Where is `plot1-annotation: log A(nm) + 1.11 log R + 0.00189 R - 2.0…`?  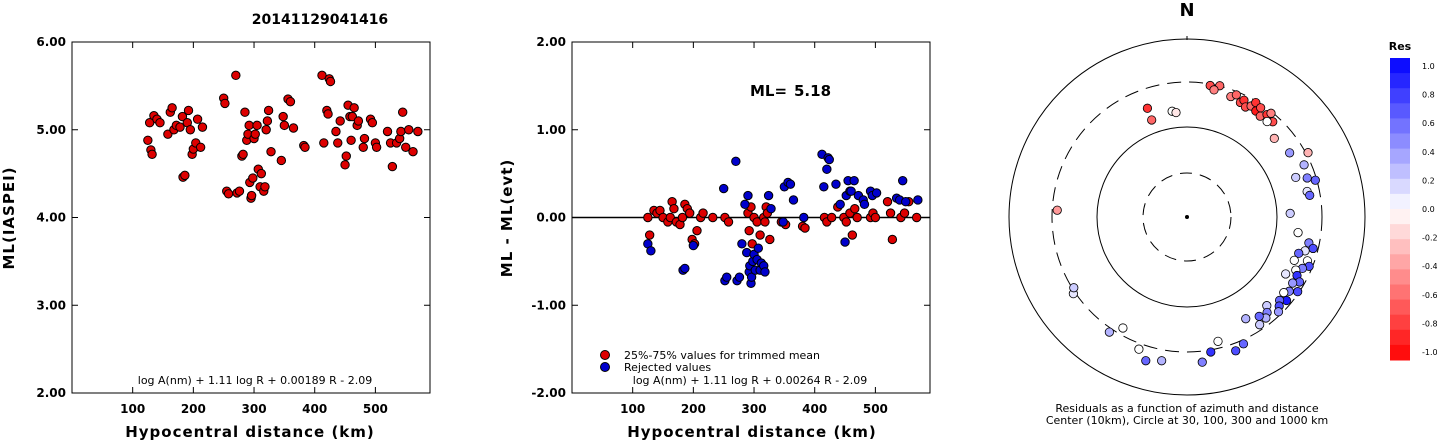
plot1-annotation: log A(nm) + 1.11 log R + 0.00189 R - 2.0… is located at coordinates (255, 380).